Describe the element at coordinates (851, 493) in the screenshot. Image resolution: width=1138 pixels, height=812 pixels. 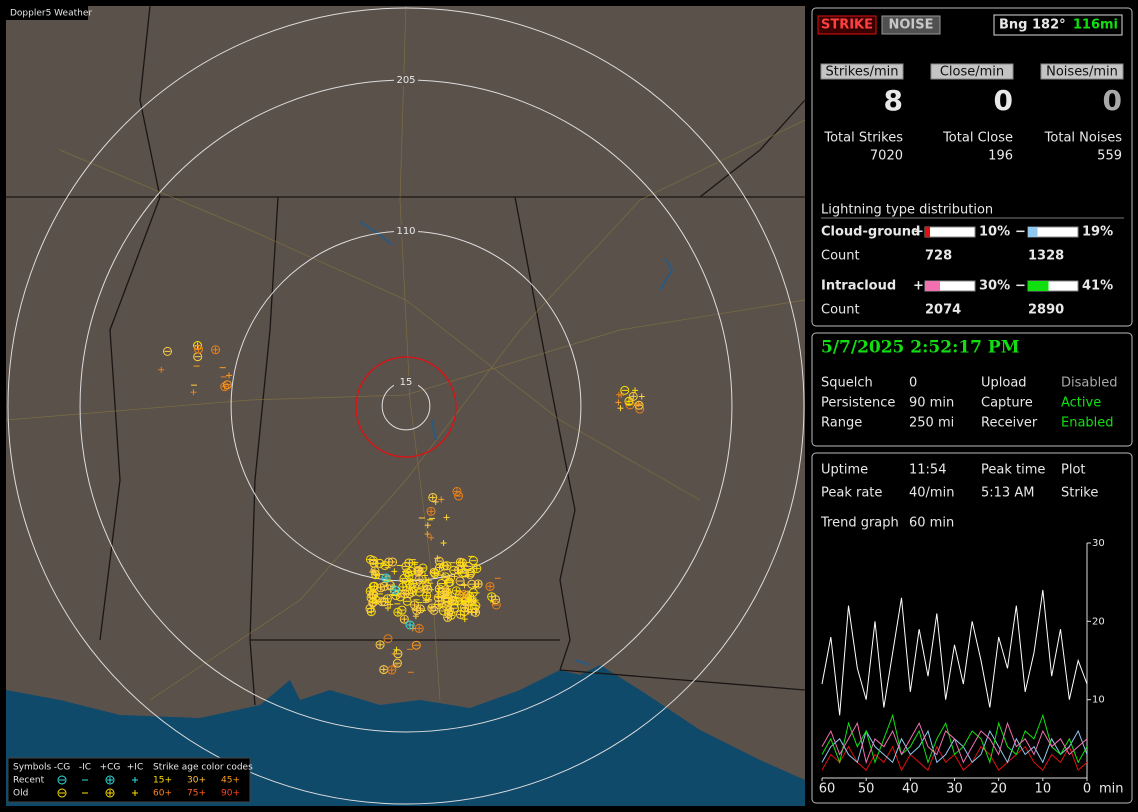
I see `stat-item: Peak rate` at that location.